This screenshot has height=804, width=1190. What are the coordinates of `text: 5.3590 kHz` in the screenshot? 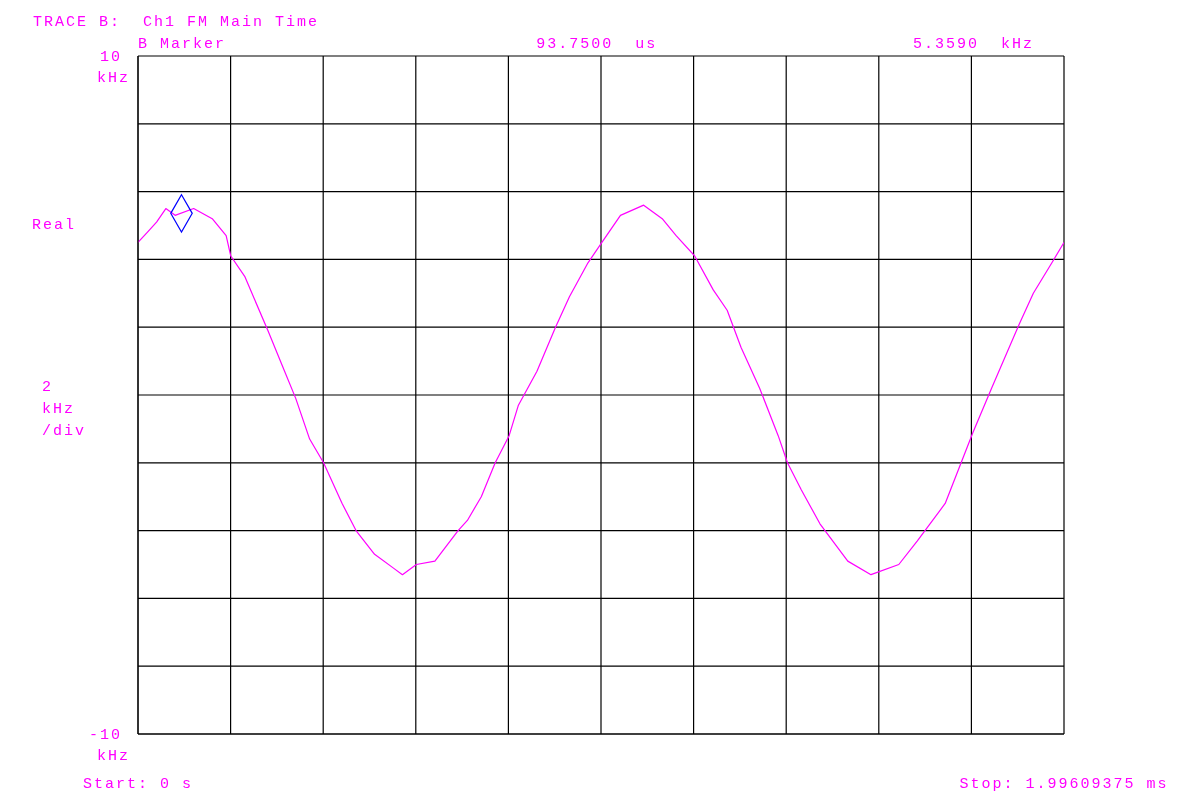 It's located at (973, 45).